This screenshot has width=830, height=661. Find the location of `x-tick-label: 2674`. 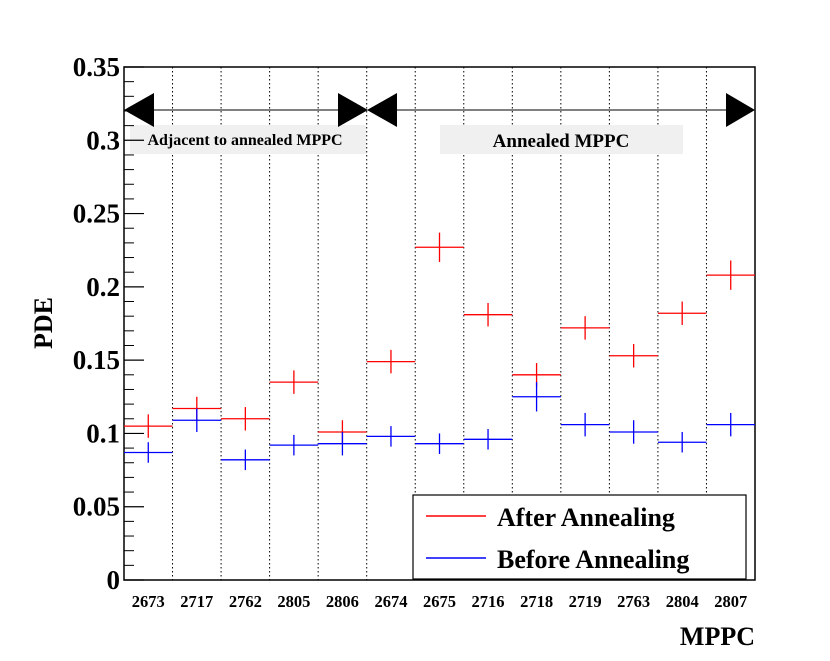

x-tick-label: 2674 is located at coordinates (390, 601).